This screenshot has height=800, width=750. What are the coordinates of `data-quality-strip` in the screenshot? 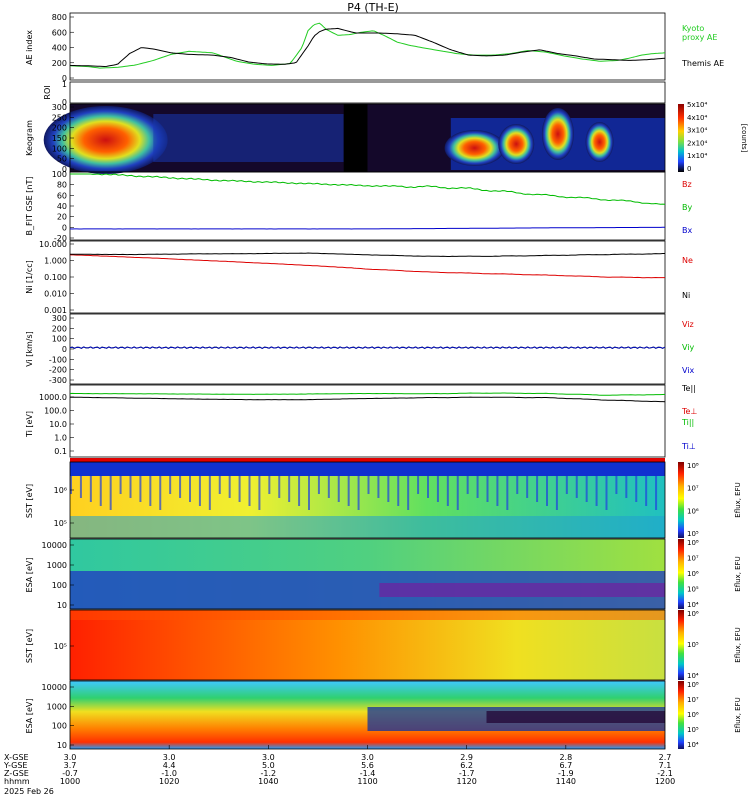 It's located at (367, 460).